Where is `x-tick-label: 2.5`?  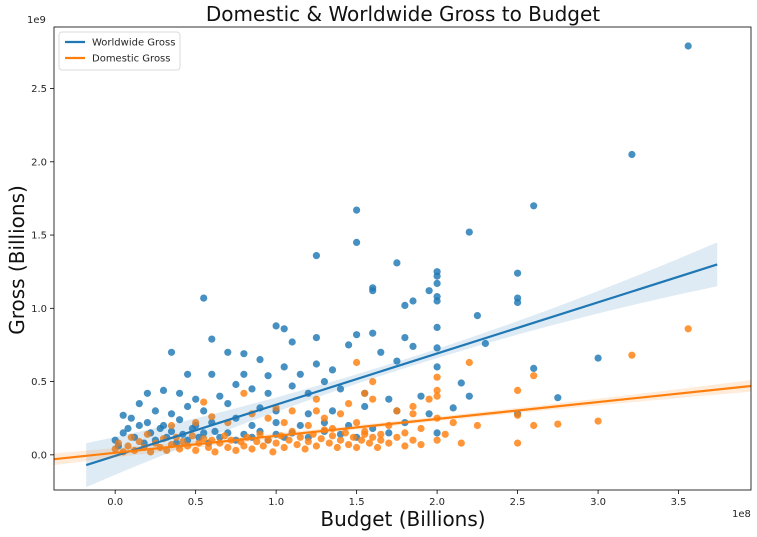 x-tick-label: 2.5 is located at coordinates (518, 502).